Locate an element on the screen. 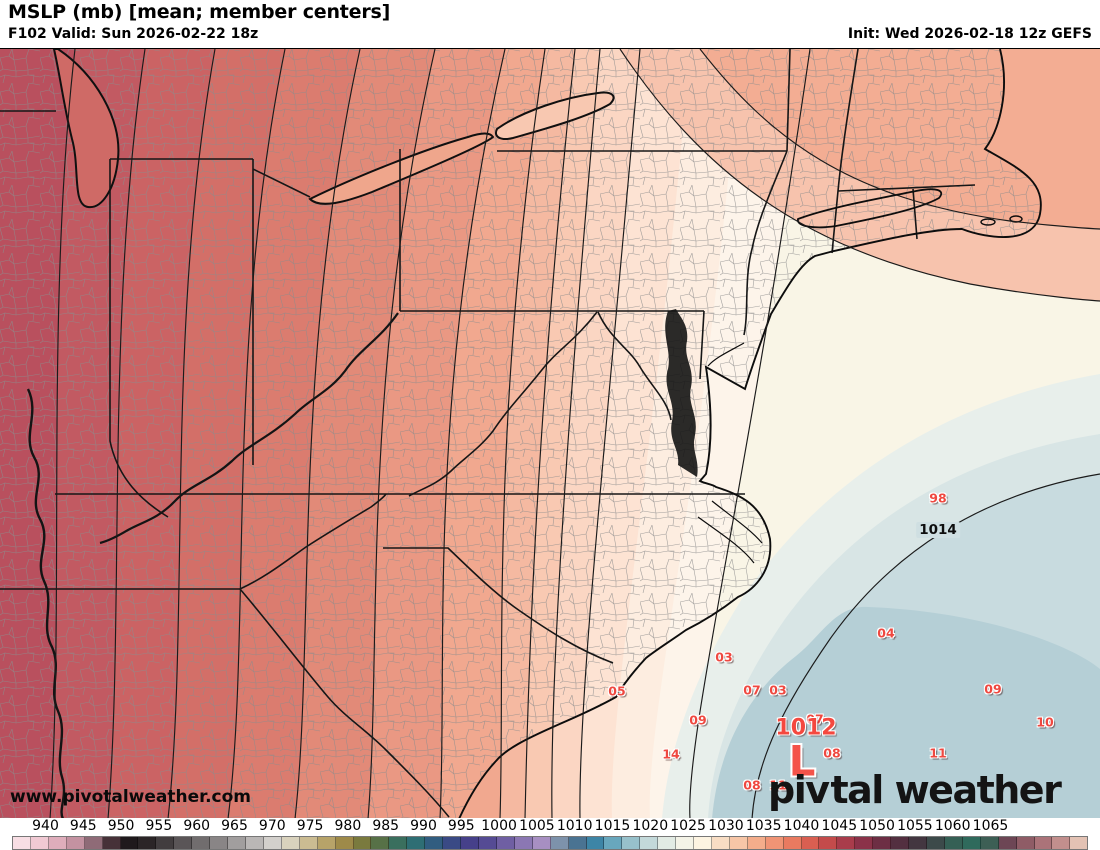 This screenshot has height=850, width=1100. colorbar-tick: 1065 is located at coordinates (990, 826).